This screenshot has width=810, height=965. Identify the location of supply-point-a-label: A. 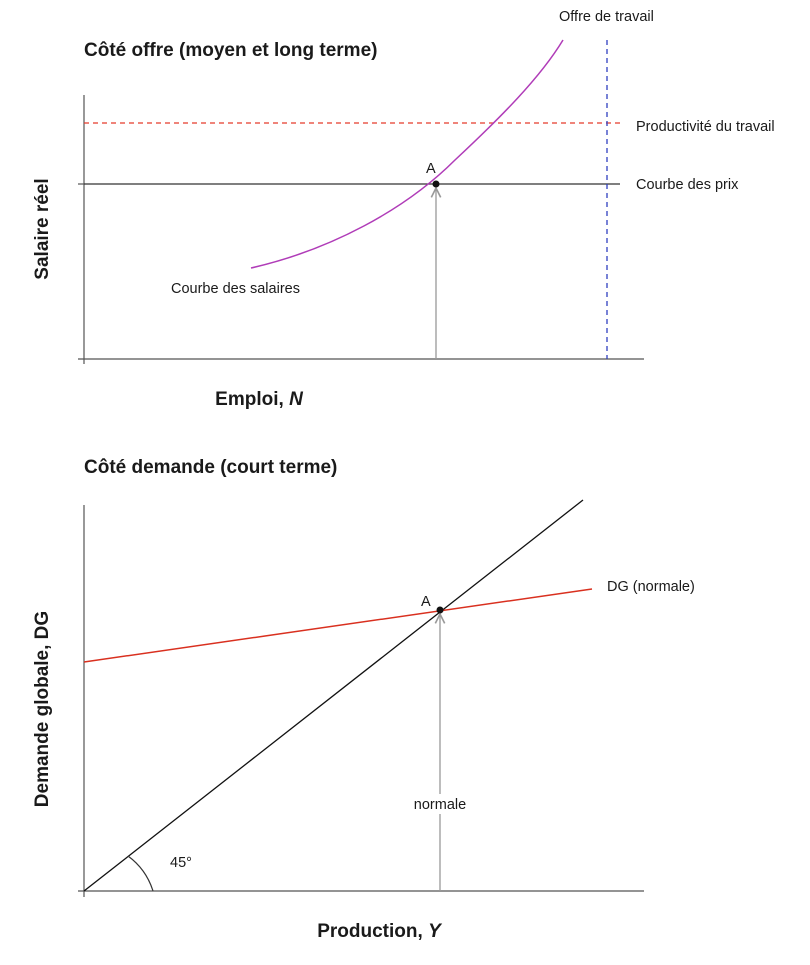
(431, 169).